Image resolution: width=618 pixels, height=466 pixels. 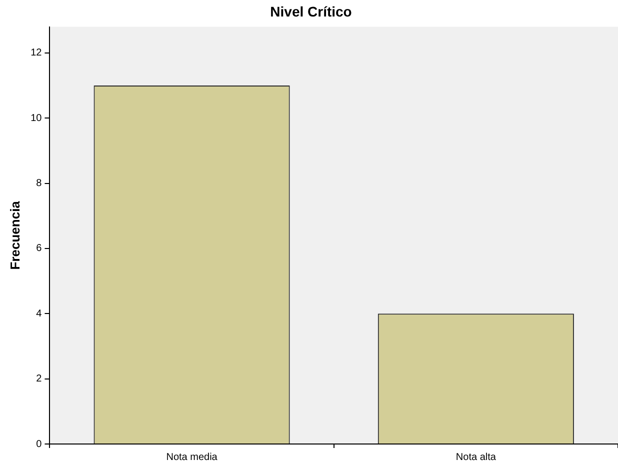 I want to click on y-tick-label: 10, so click(x=36, y=118).